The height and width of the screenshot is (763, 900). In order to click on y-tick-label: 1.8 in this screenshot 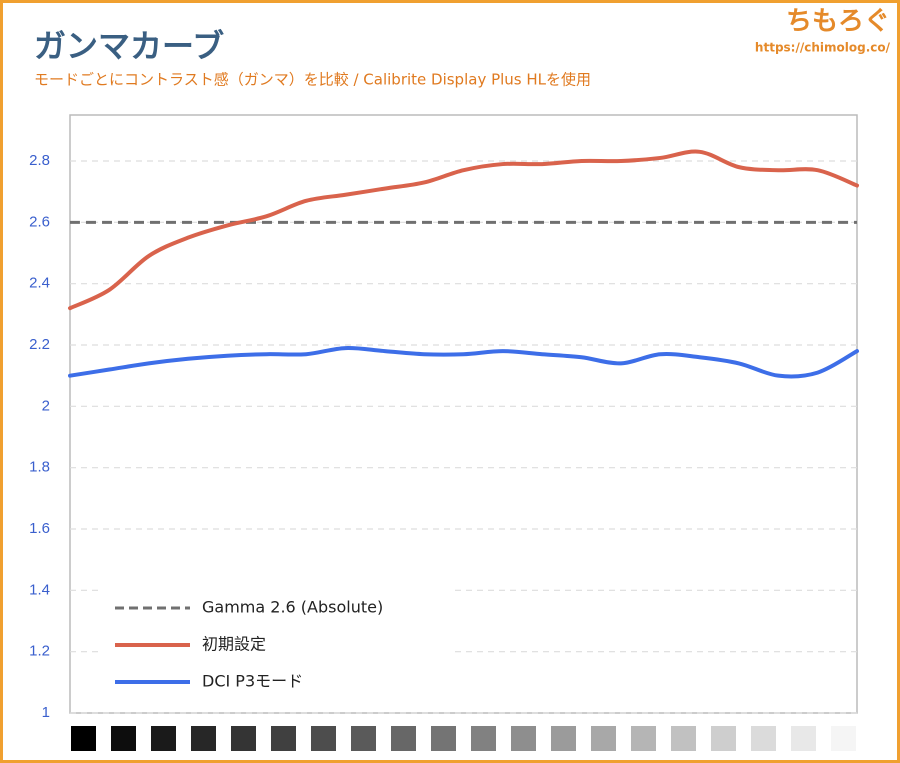, I will do `click(39, 467)`.